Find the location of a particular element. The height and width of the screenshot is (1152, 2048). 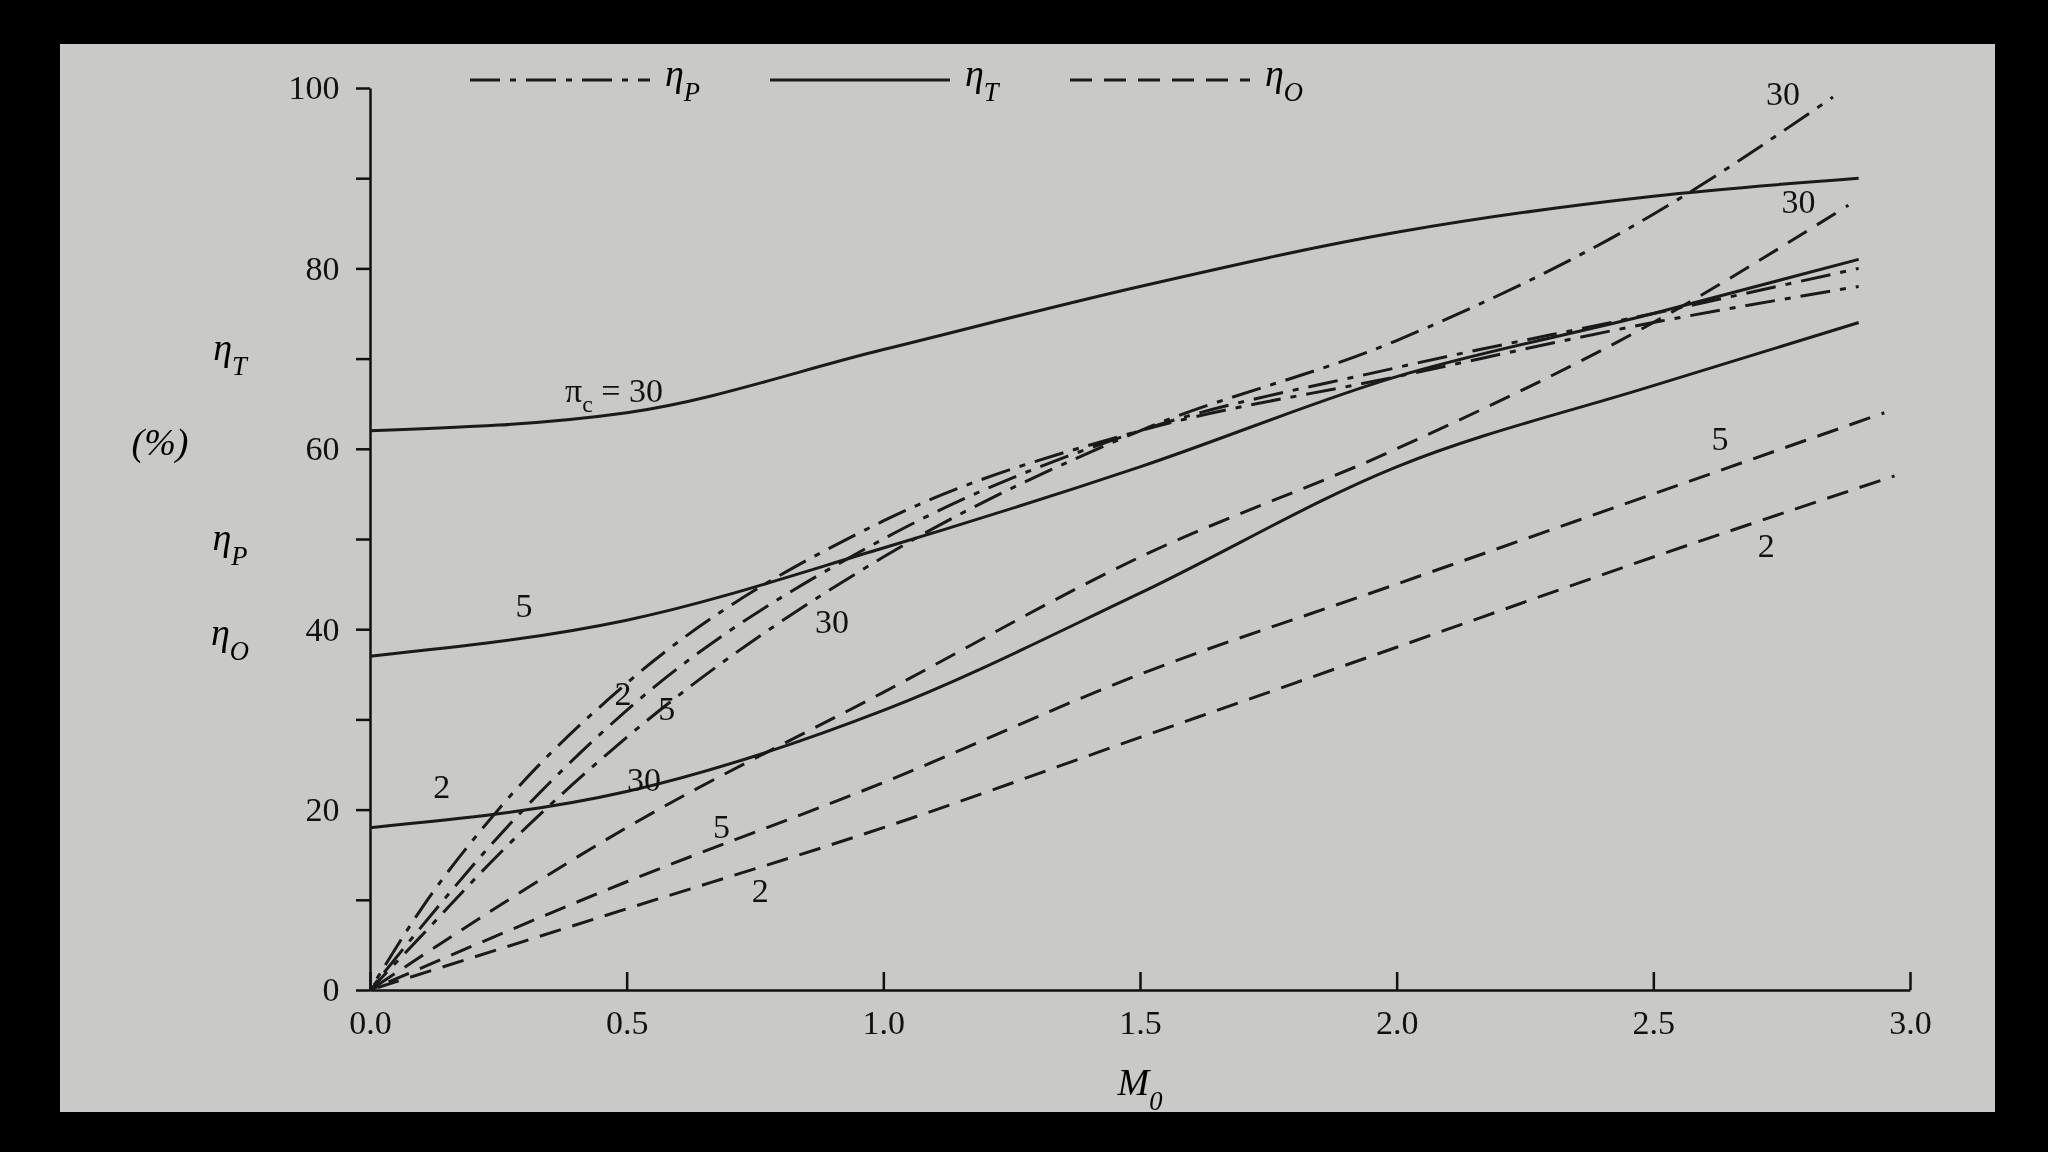

y-tick-label: 60 is located at coordinates (322, 449).